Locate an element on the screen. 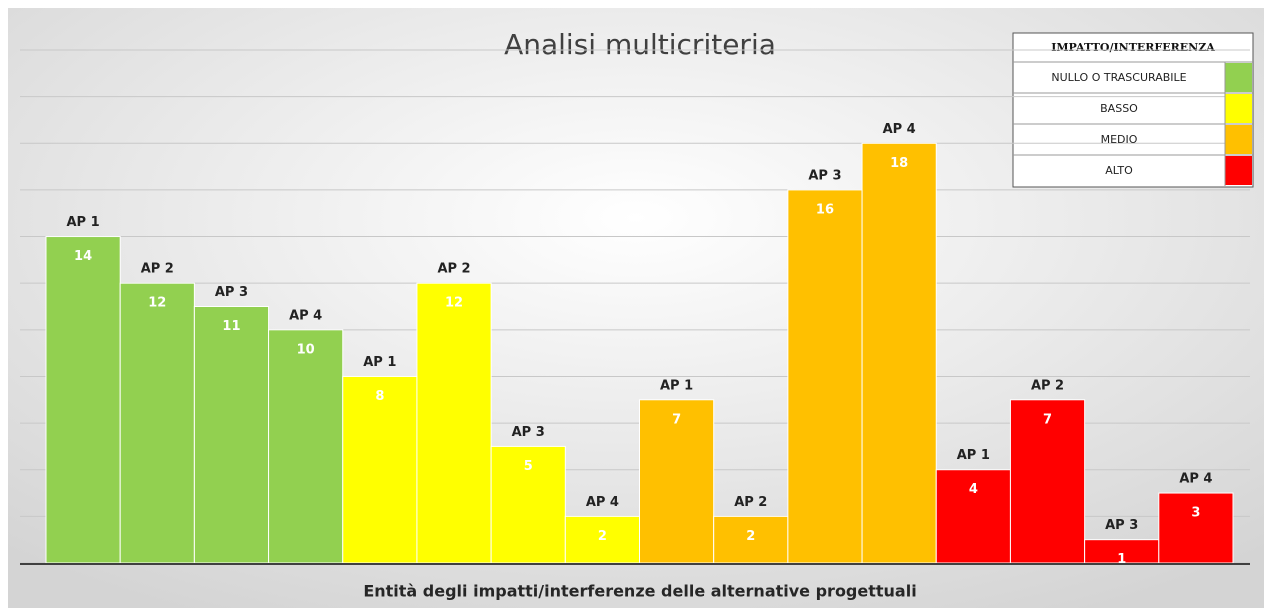  value-label: 11 is located at coordinates (231, 326).